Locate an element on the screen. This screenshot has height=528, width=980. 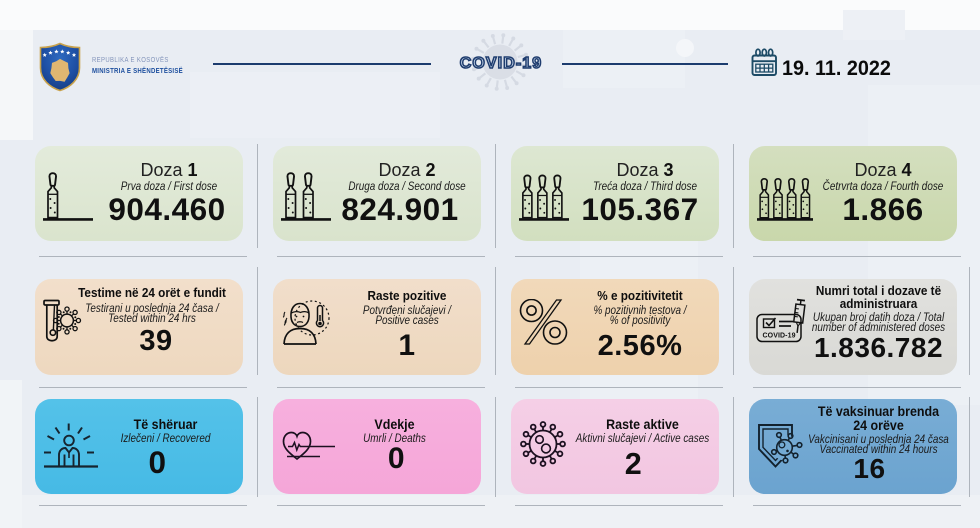
svg-text: COVID-19 is located at coordinates (779, 336).